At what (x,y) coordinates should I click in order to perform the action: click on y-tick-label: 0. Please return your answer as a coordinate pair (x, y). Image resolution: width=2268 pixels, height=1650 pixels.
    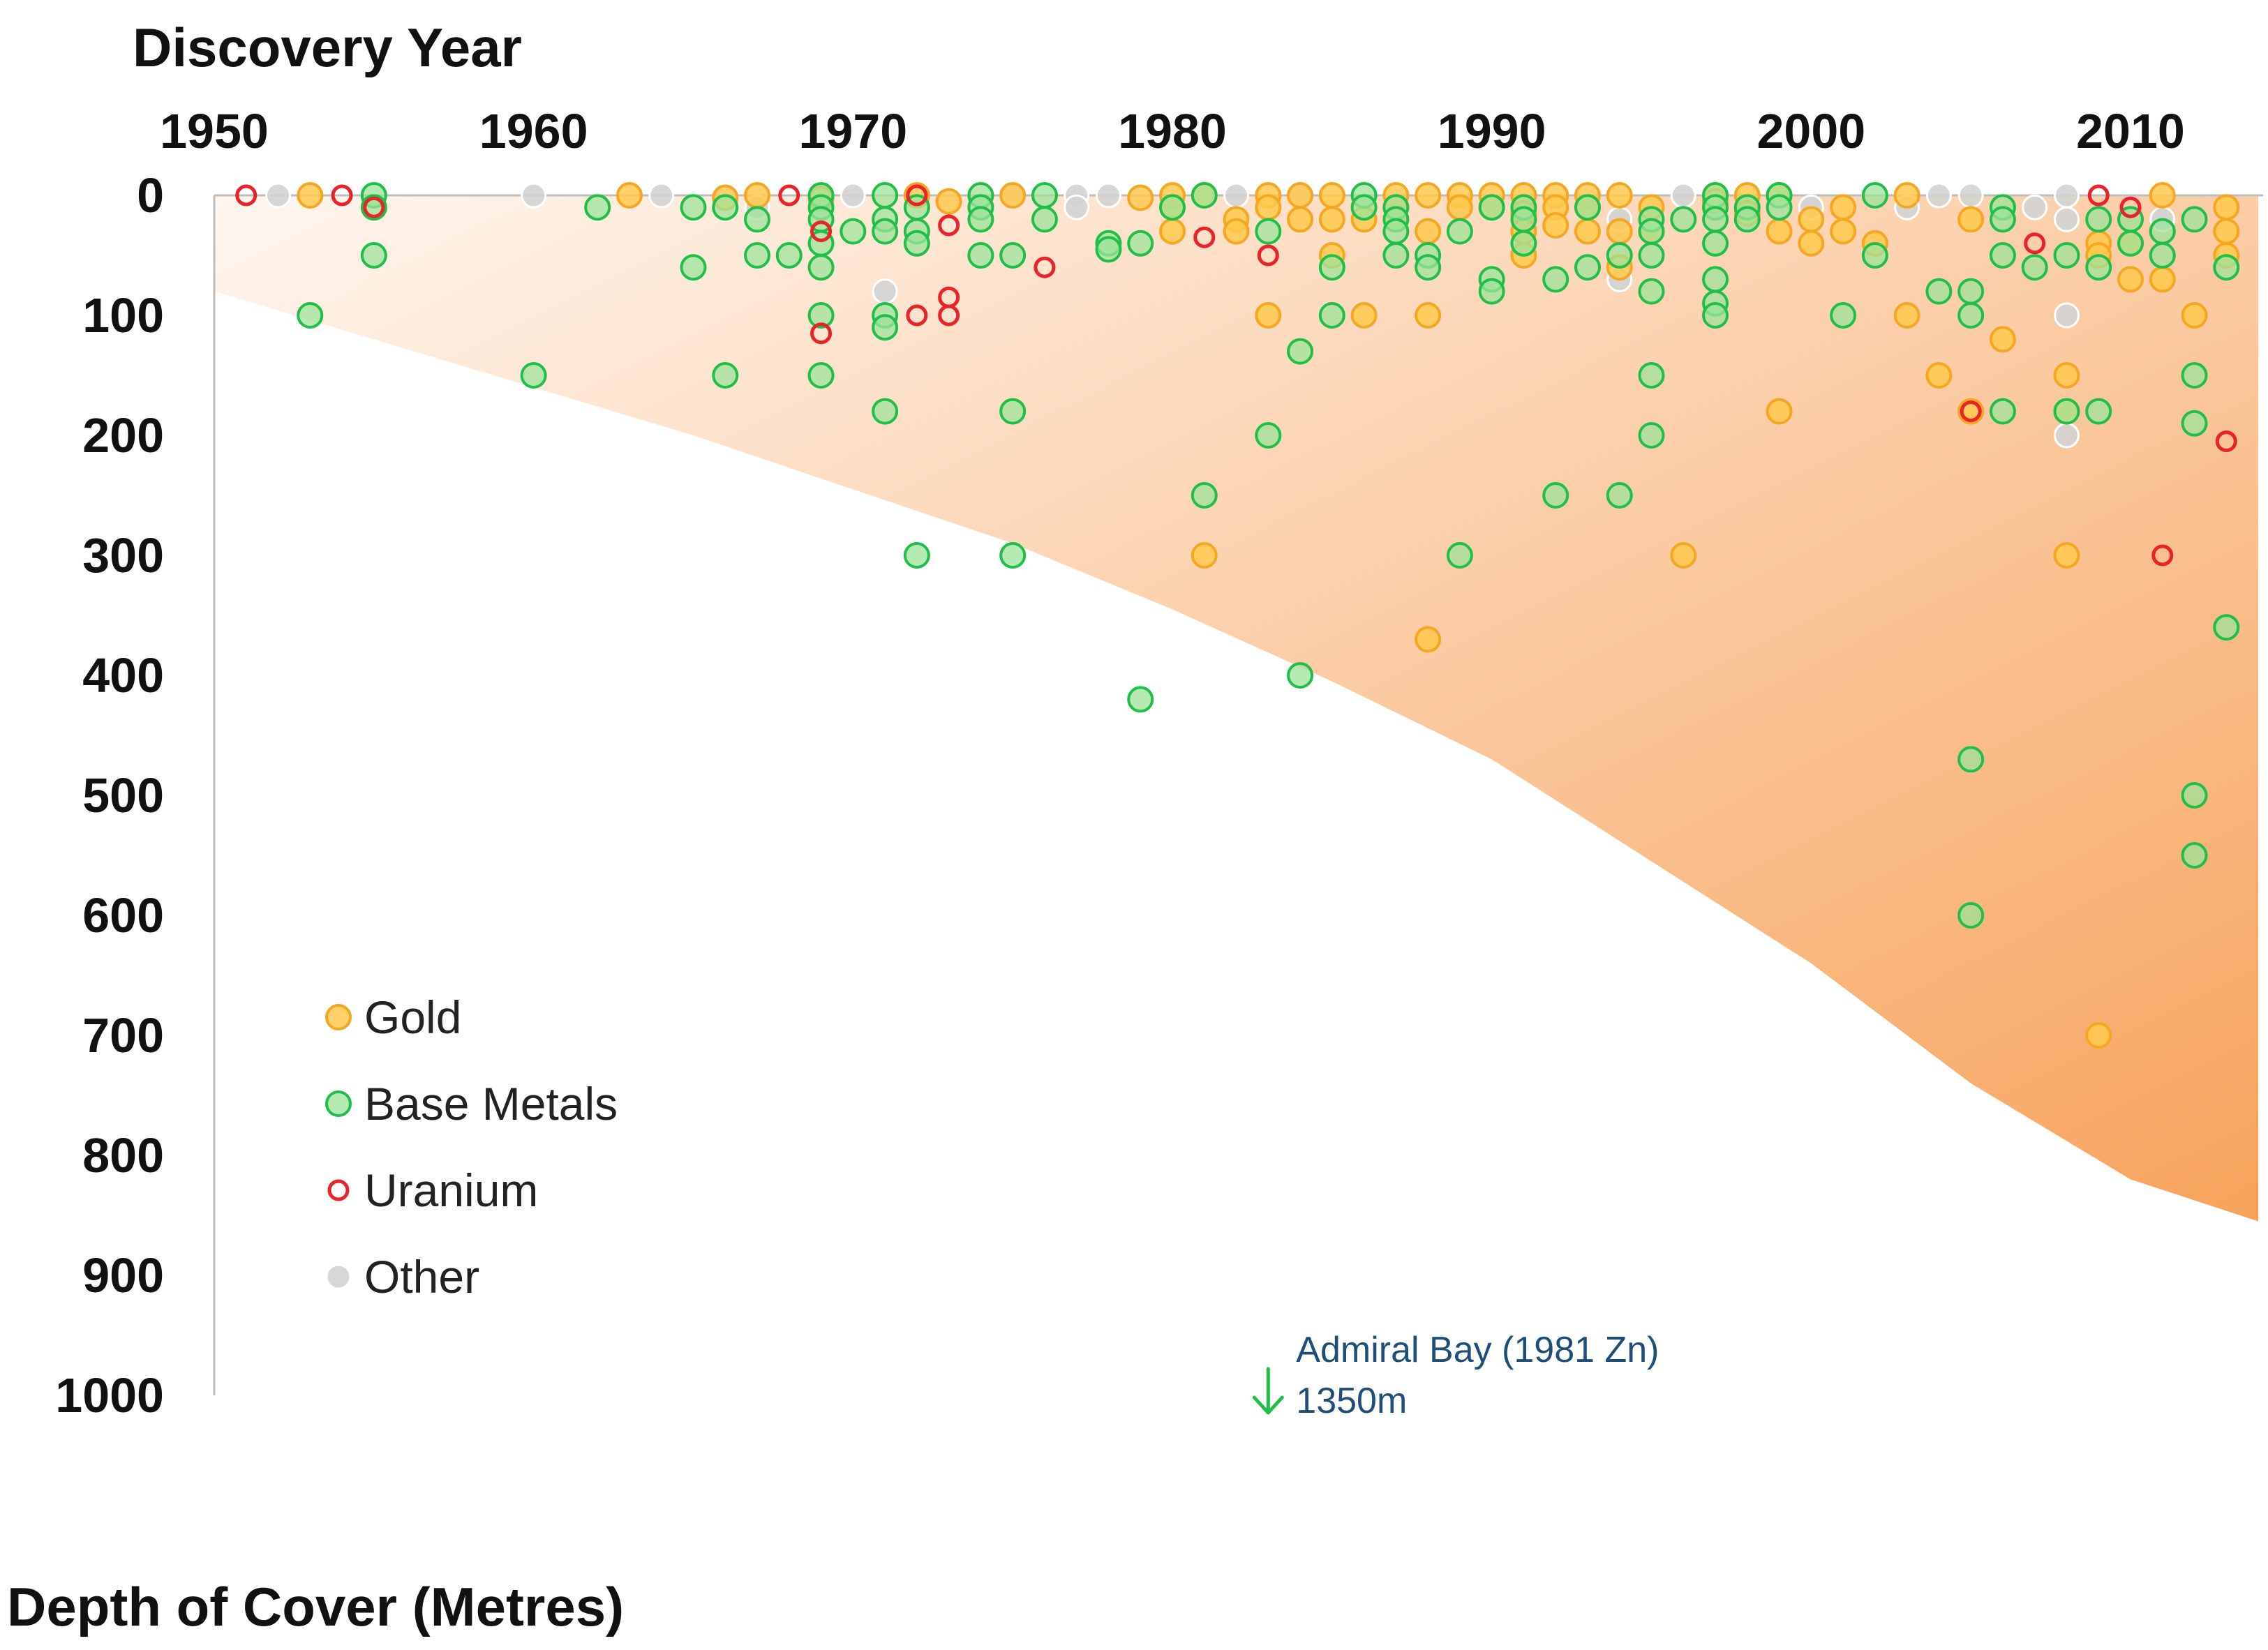
    Looking at the image, I should click on (150, 196).